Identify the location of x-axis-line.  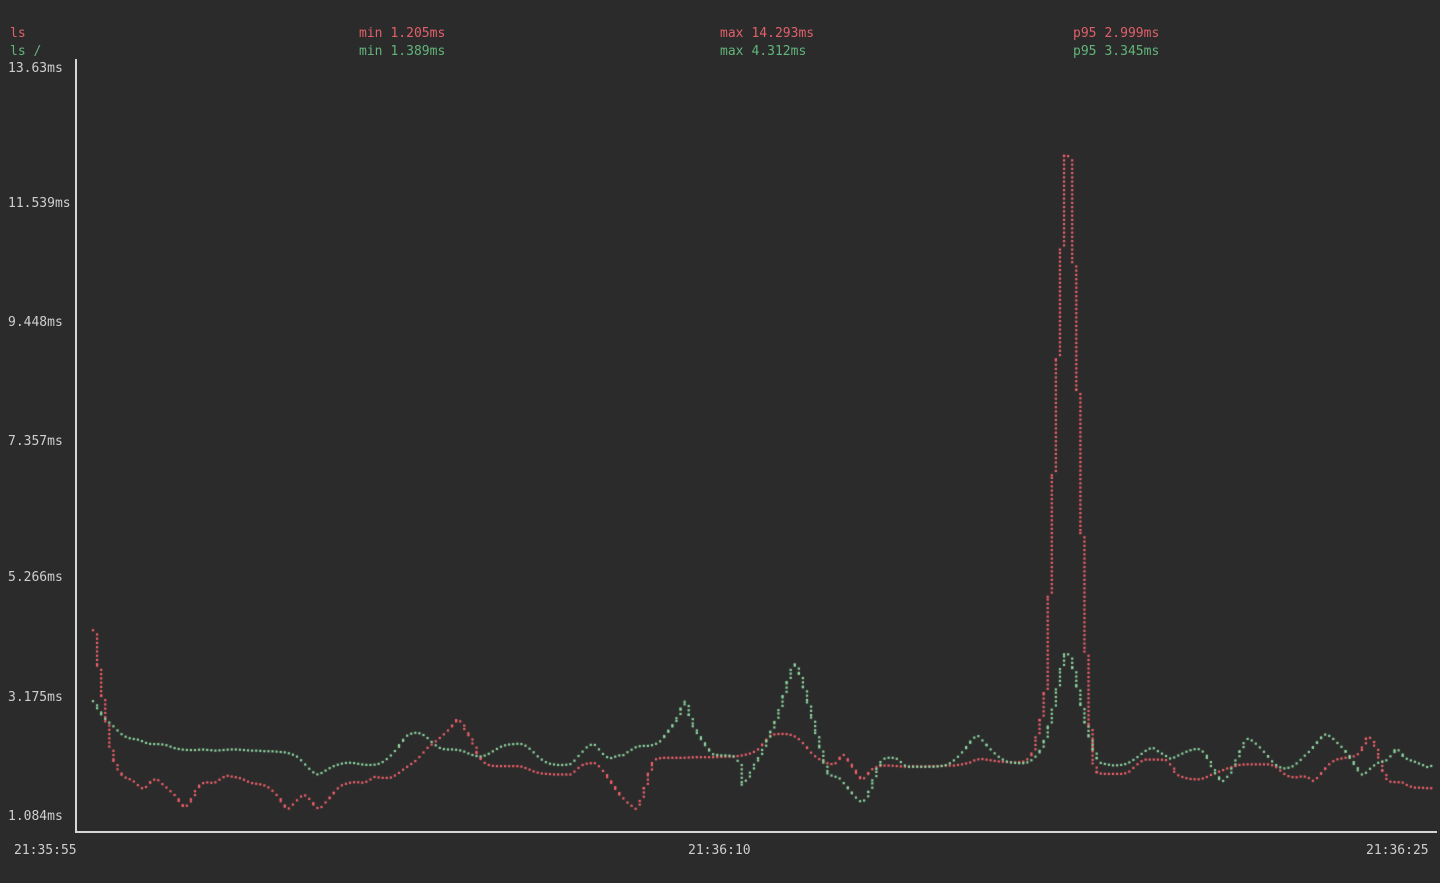
(756, 832).